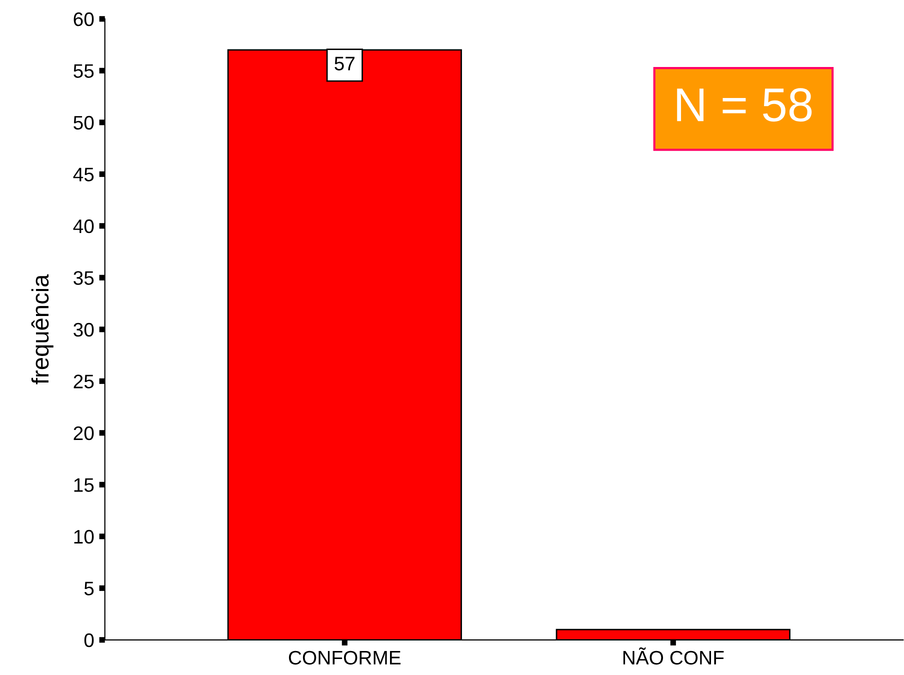 Image resolution: width=904 pixels, height=675 pixels. What do you see at coordinates (84, 433) in the screenshot?
I see `y-tick-label: 20` at bounding box center [84, 433].